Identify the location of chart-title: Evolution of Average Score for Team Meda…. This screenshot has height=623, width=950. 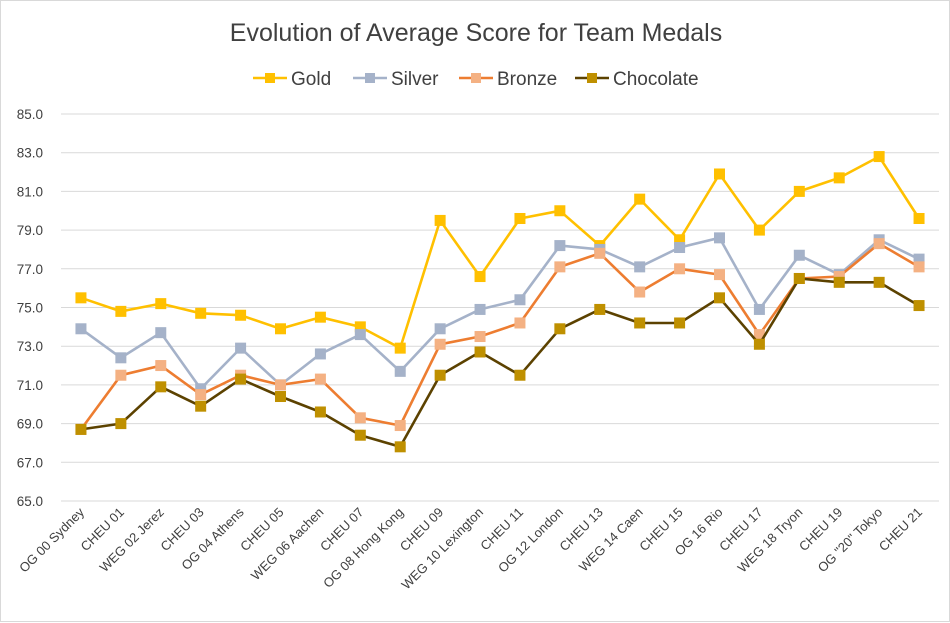
(476, 33).